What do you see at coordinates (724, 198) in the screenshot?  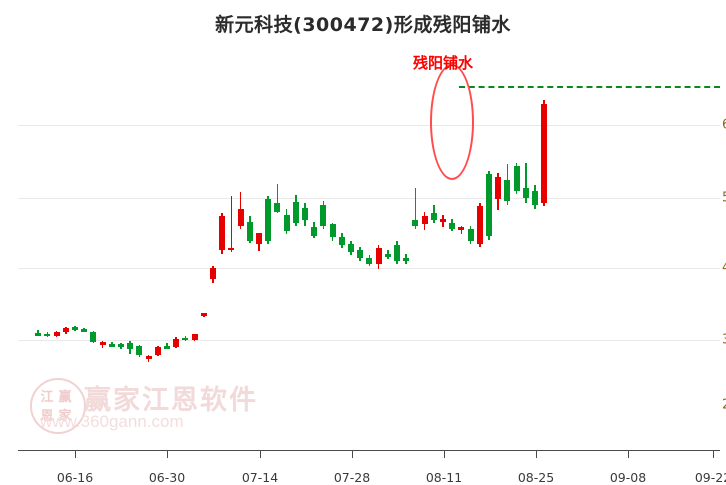 I see `y-axis-label-5: 5` at bounding box center [724, 198].